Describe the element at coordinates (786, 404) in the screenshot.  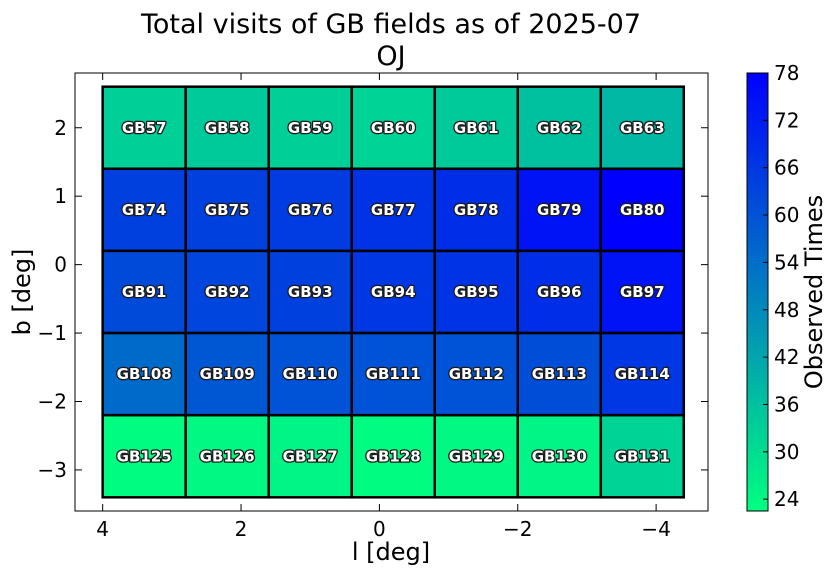
I see `colorbar-tick-label: 36` at that location.